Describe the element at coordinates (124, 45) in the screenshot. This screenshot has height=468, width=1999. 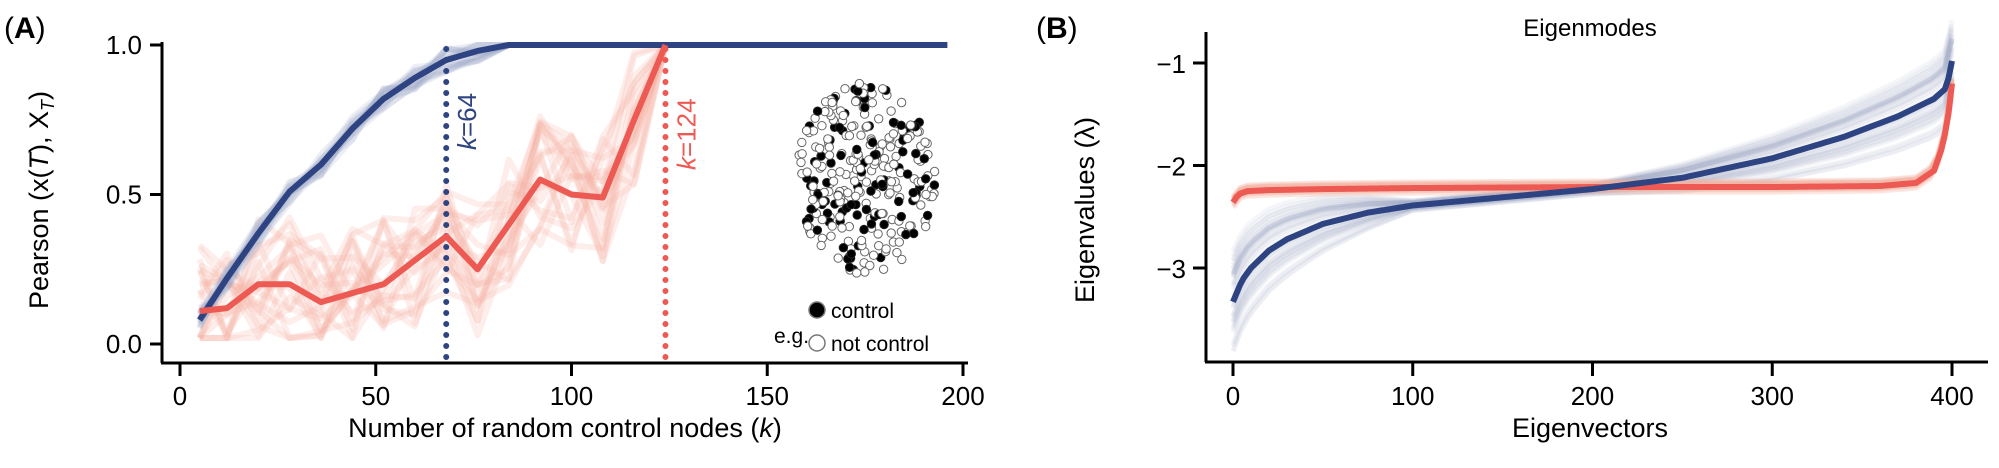
I see `y-tick-label: 1.0` at that location.